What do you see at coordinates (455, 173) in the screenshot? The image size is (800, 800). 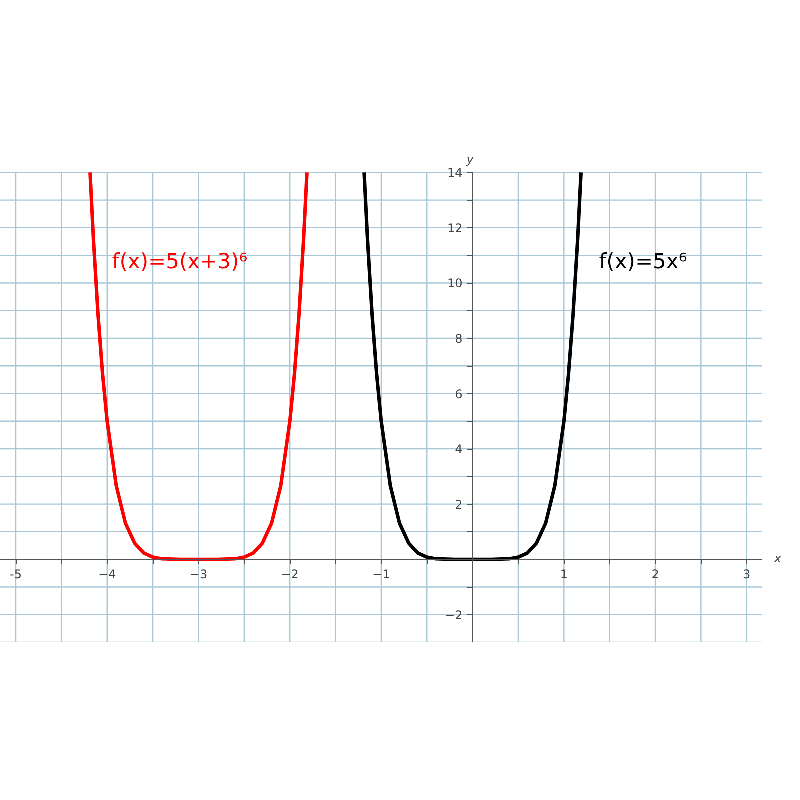 I see `y-tick-label: 14` at bounding box center [455, 173].